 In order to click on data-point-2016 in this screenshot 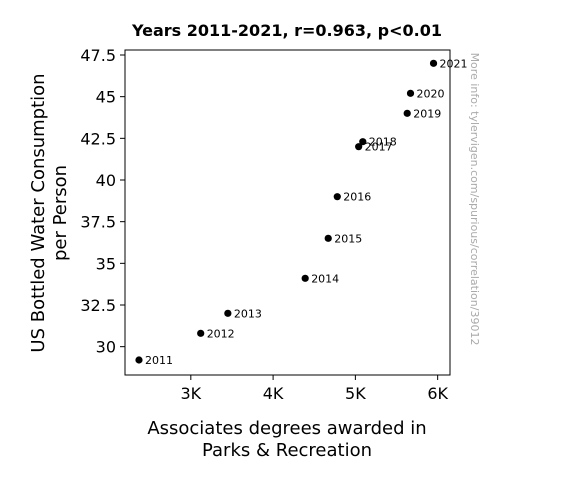, I will do `click(337, 197)`.